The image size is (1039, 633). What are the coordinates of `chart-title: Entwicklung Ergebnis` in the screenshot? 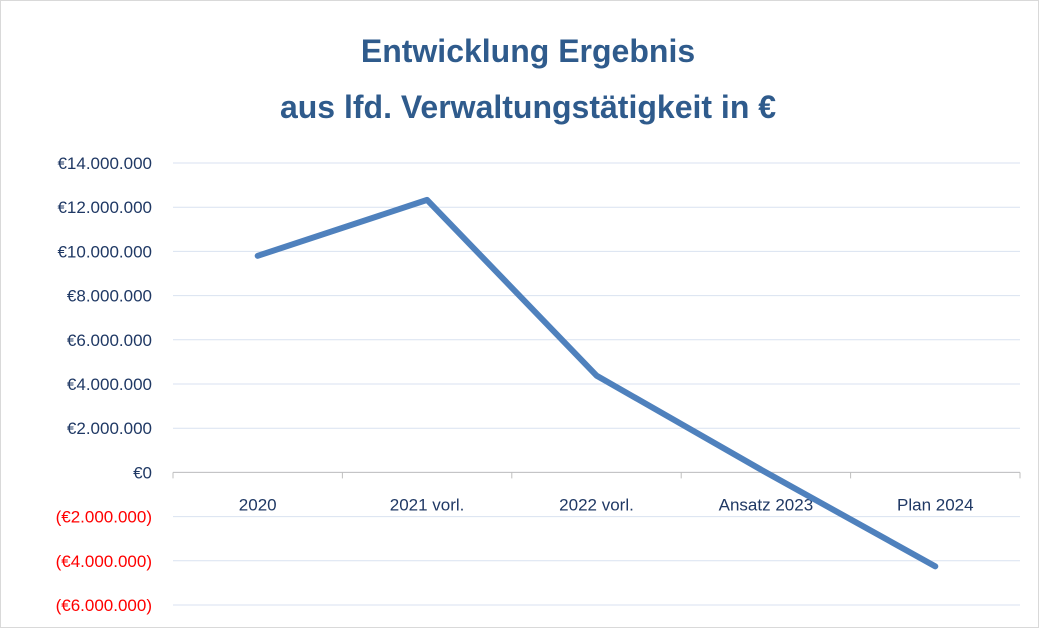 It's located at (528, 51).